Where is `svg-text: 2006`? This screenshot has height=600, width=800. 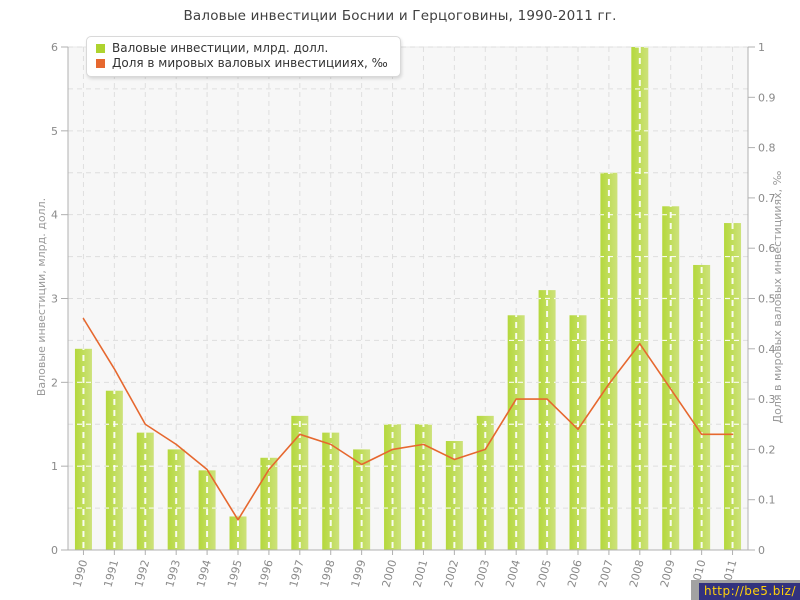
svg-text: 2006 is located at coordinates (575, 573).